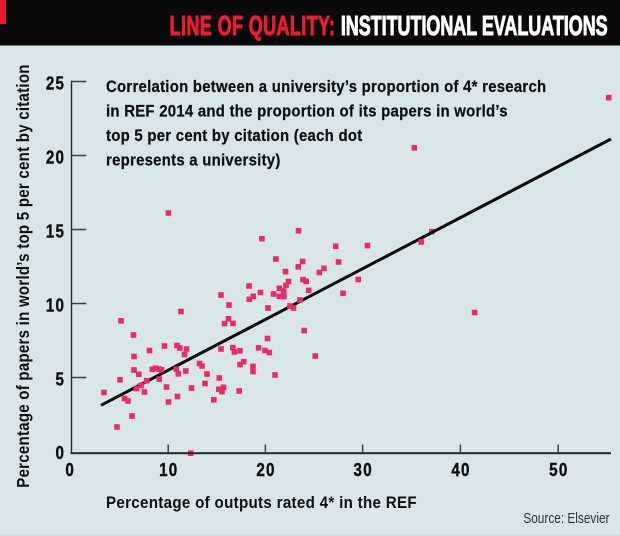 This screenshot has height=536, width=620. I want to click on svg-text: 50, so click(558, 469).